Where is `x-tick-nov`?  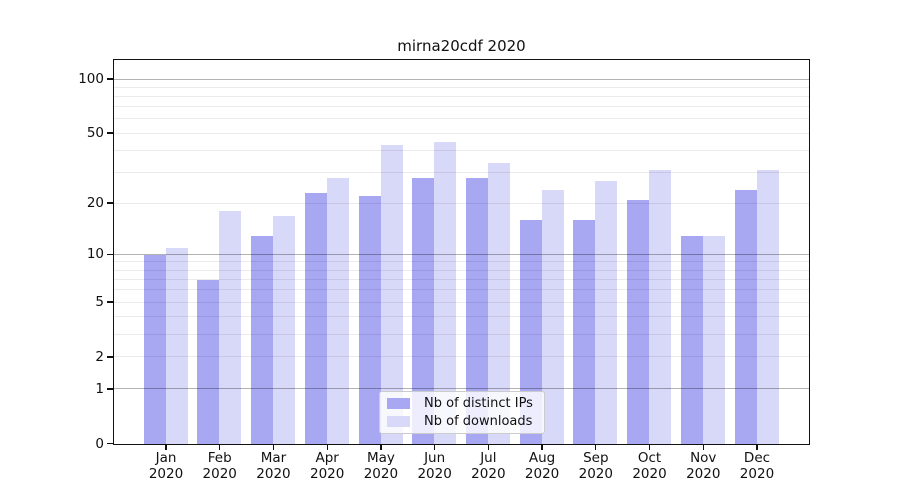 x-tick-nov is located at coordinates (703, 447).